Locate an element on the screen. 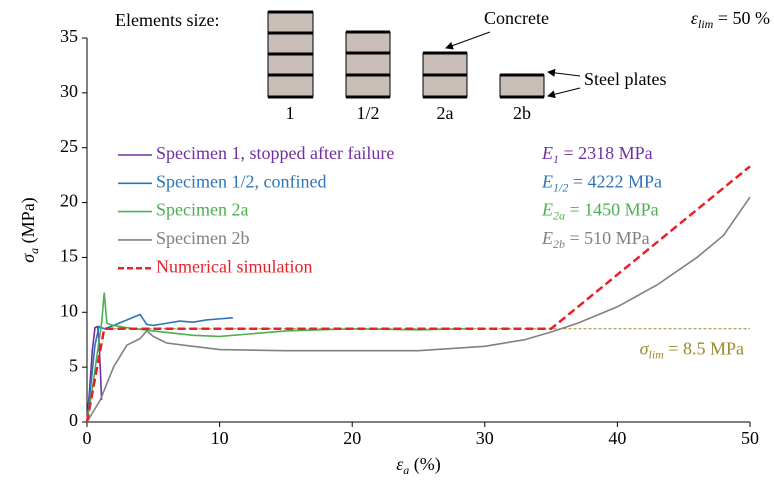 The height and width of the screenshot is (491, 774). text: = 8.5 MPa is located at coordinates (704, 349).